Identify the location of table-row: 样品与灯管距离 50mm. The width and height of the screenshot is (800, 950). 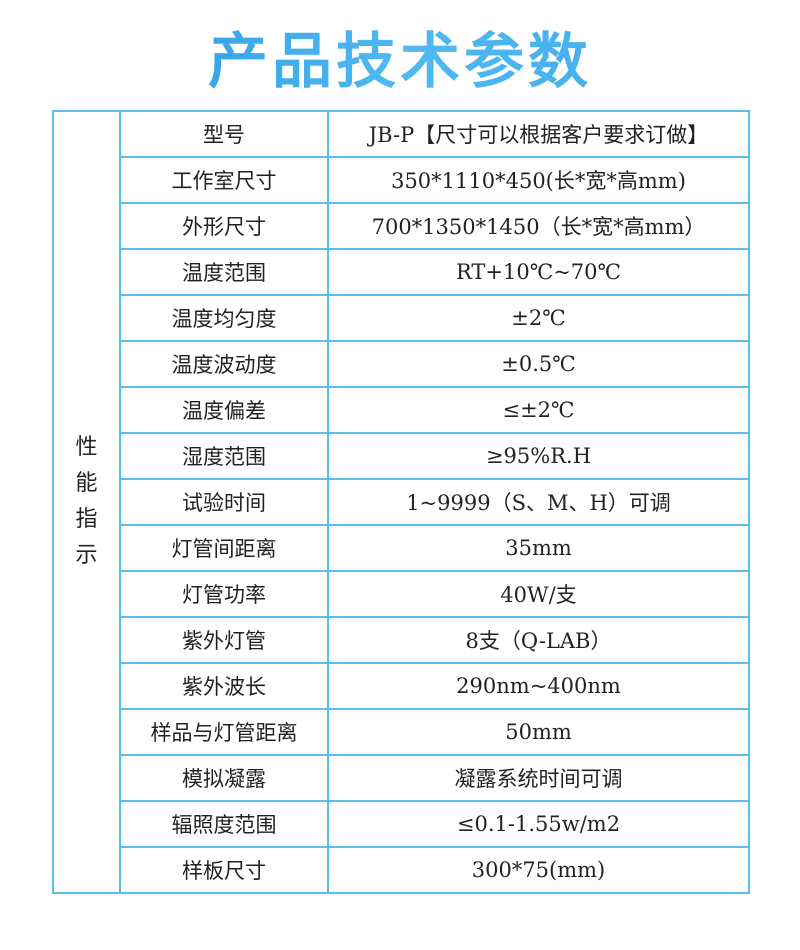
(401, 732).